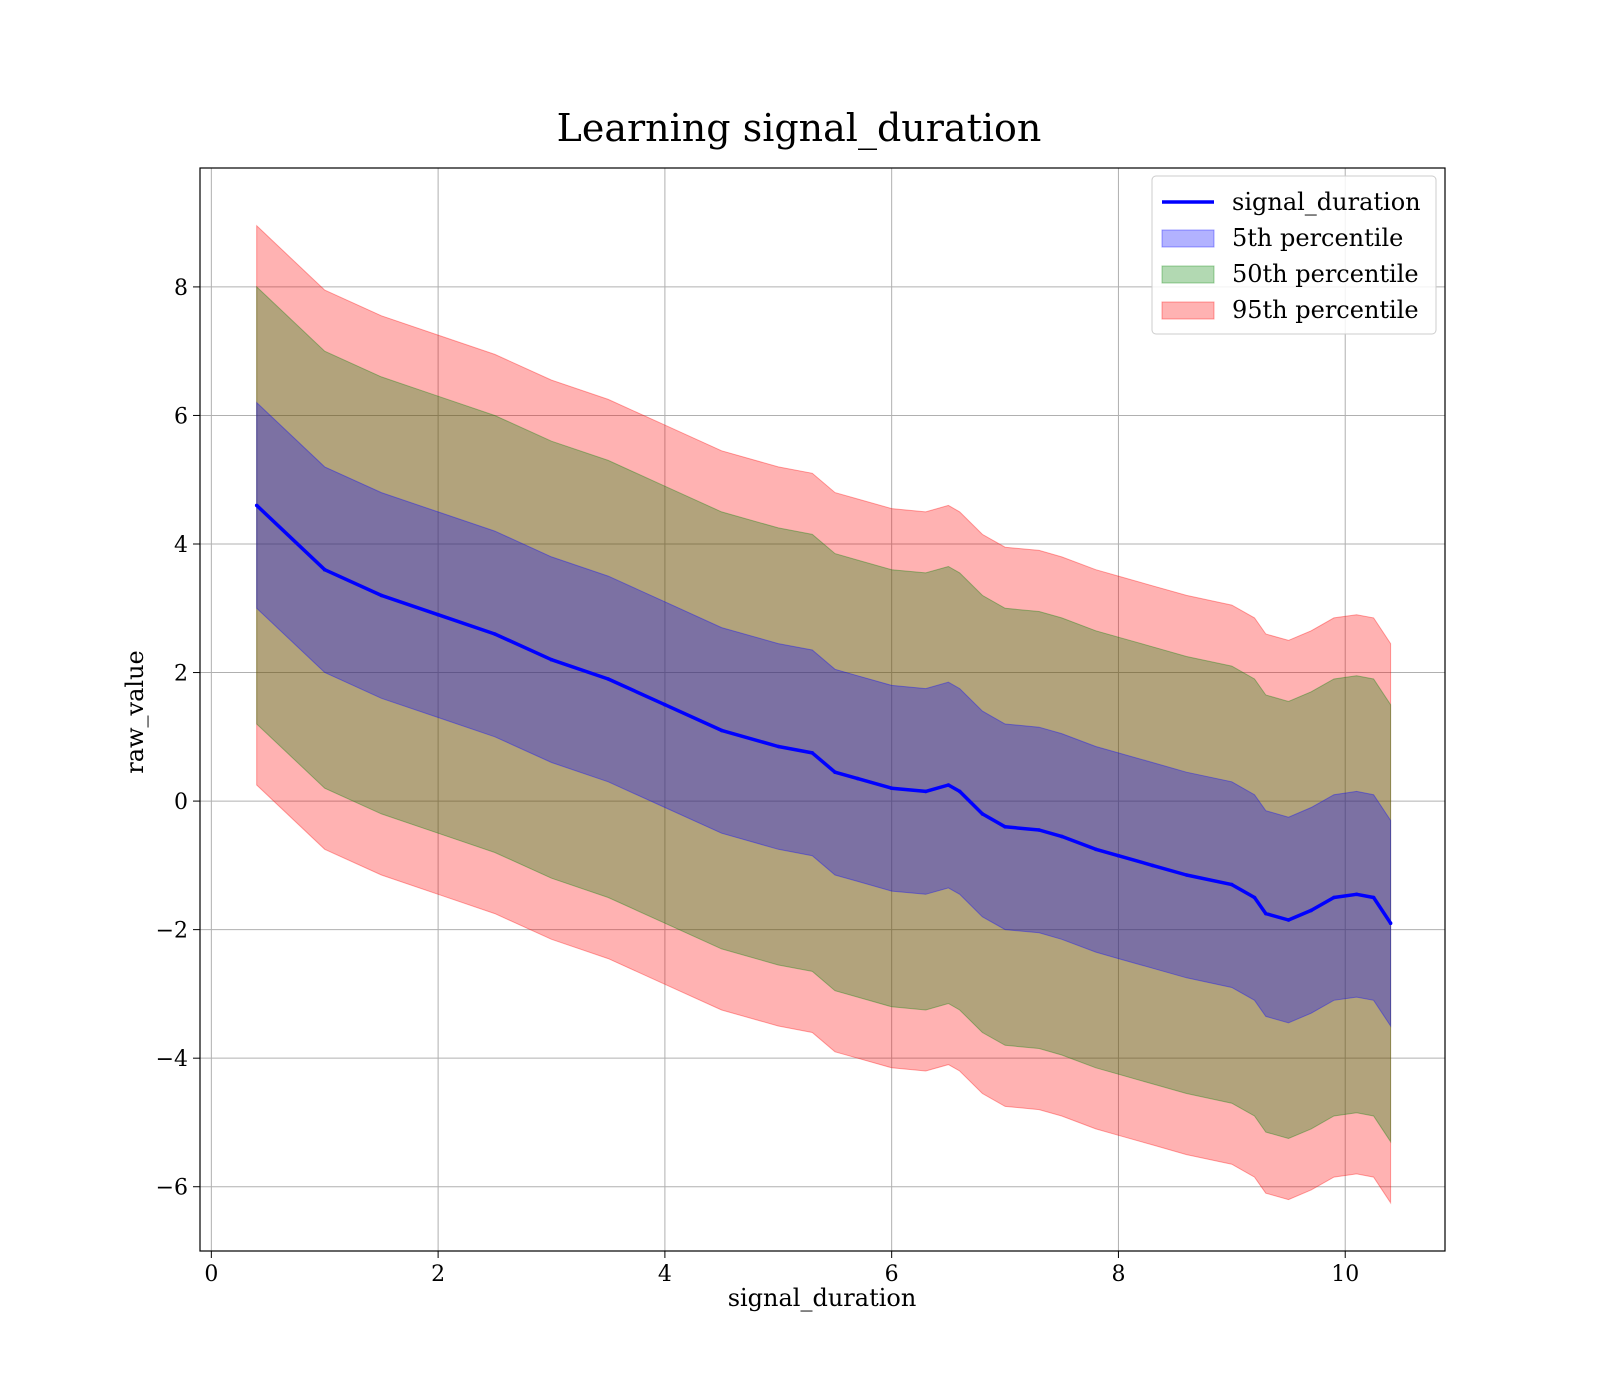  What do you see at coordinates (181, 416) in the screenshot?
I see `y-tick-label: 6` at bounding box center [181, 416].